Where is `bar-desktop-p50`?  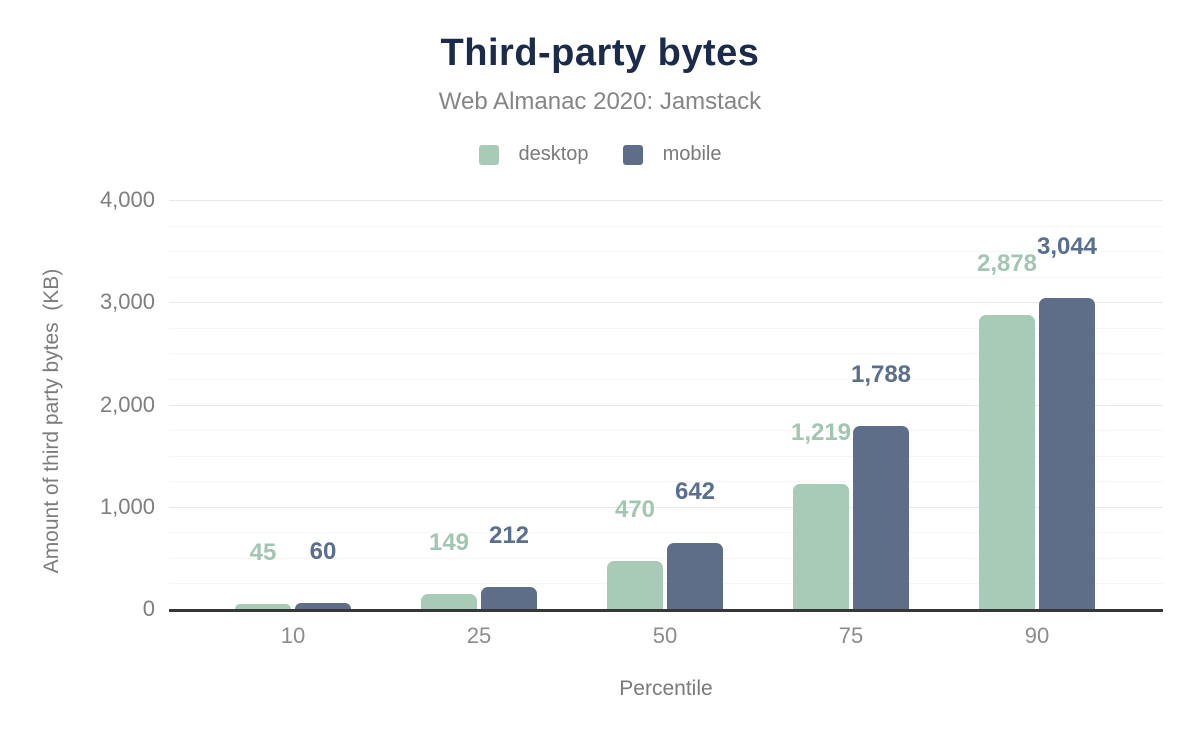 bar-desktop-p50 is located at coordinates (635, 584).